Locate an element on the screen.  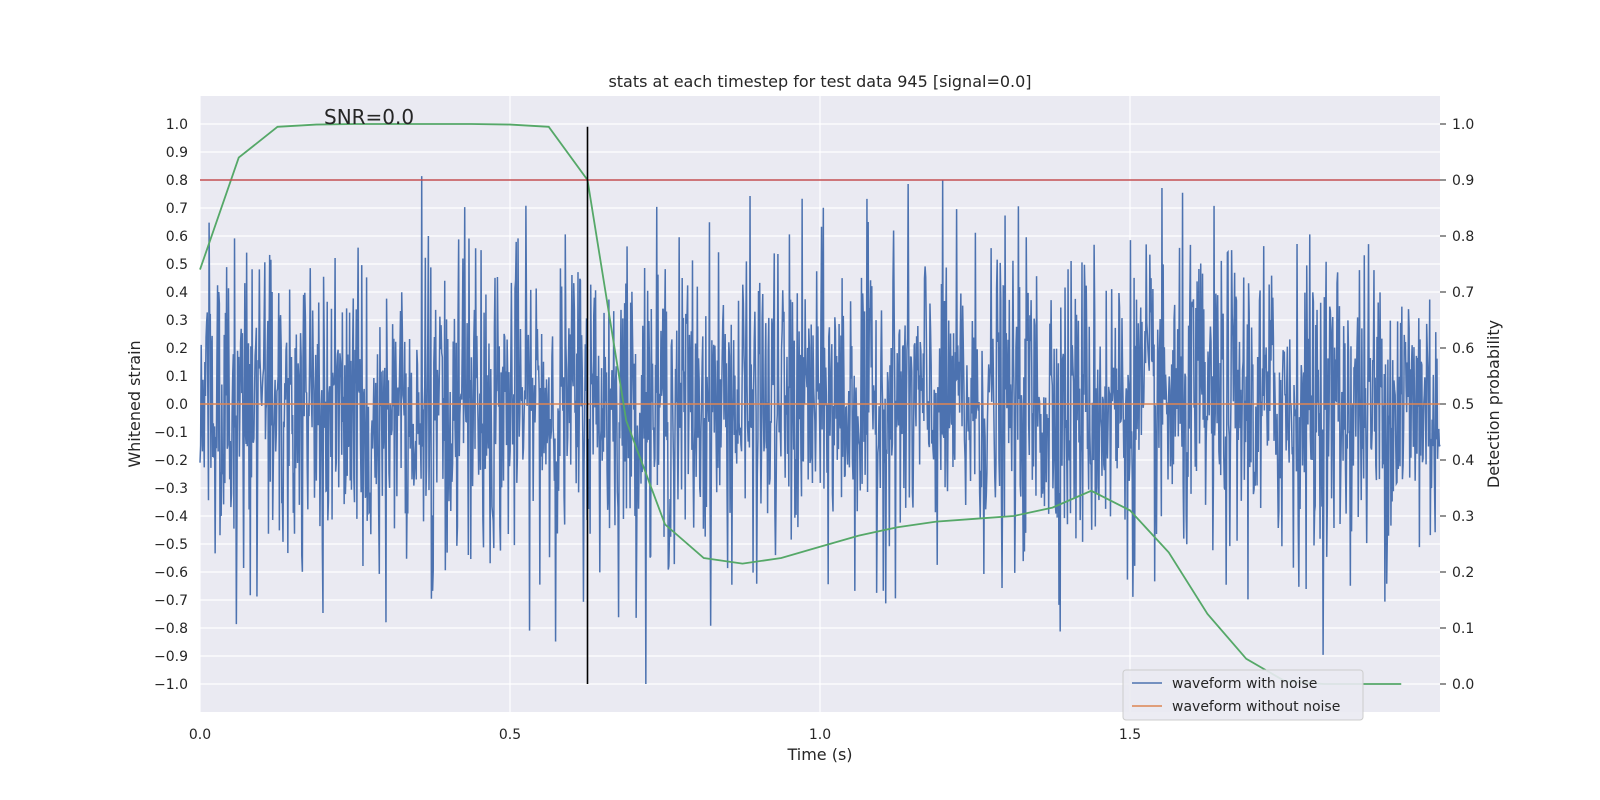
y-left-tick-label: −0.6 is located at coordinates (171, 573).